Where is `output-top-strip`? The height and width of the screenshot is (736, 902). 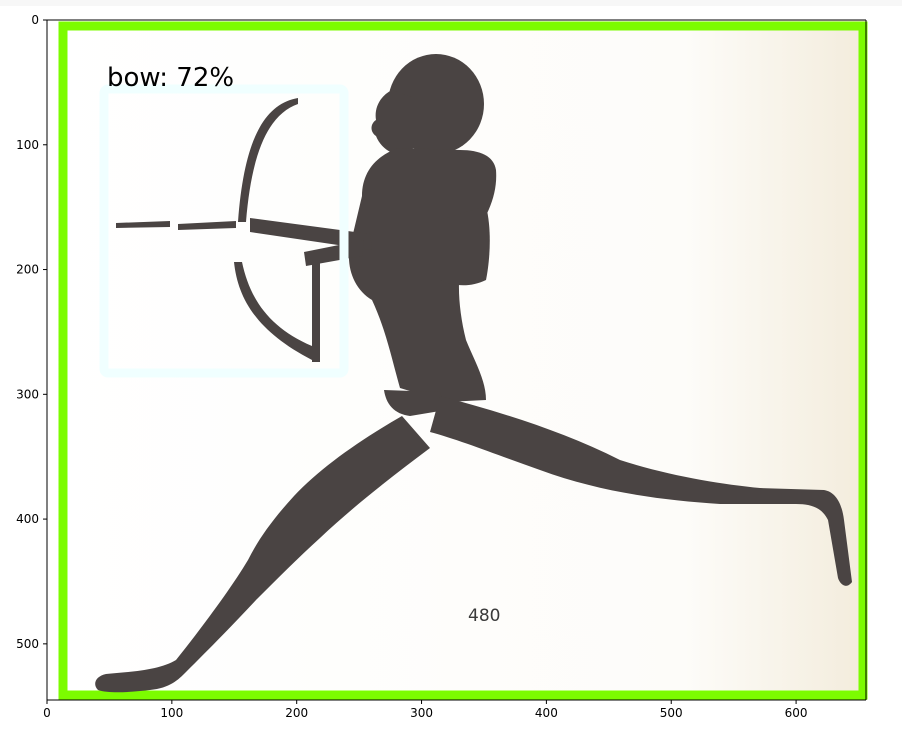
output-top-strip is located at coordinates (451, 3).